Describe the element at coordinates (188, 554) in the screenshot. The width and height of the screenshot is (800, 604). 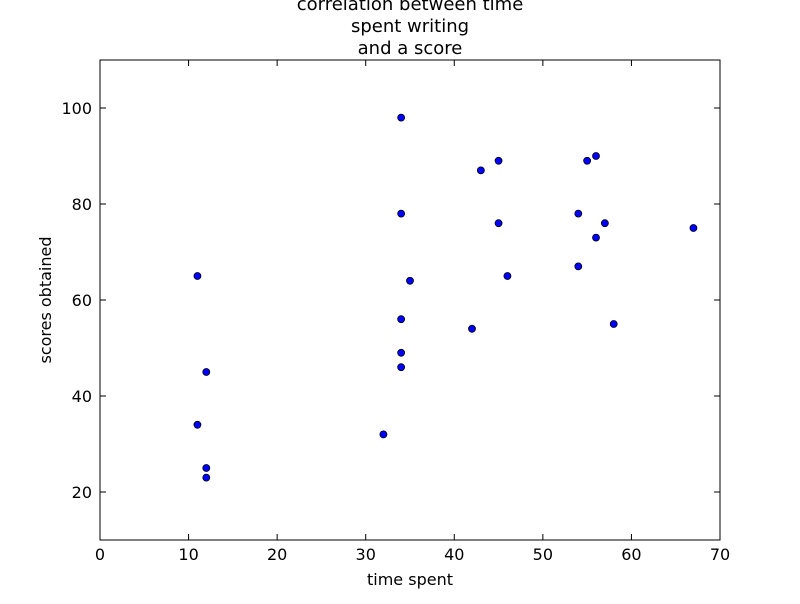
I see `x-tick-label: 10` at that location.